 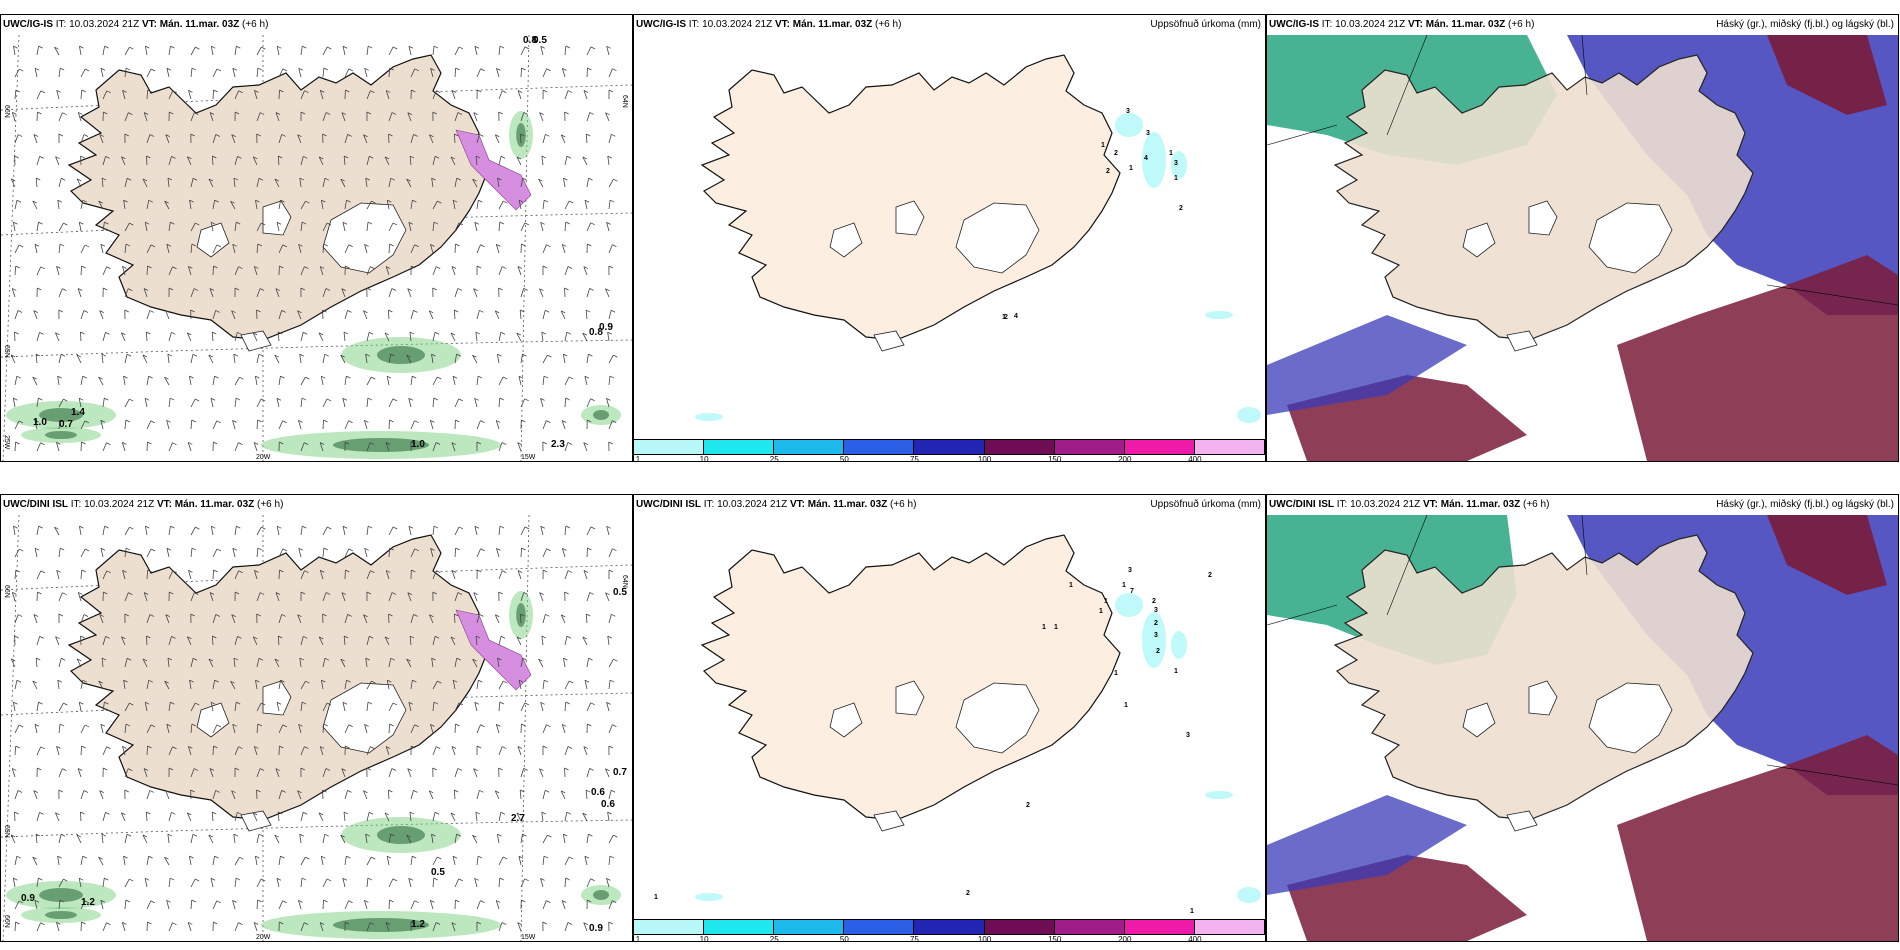 I want to click on colorbar-cell, so click(x=739, y=447).